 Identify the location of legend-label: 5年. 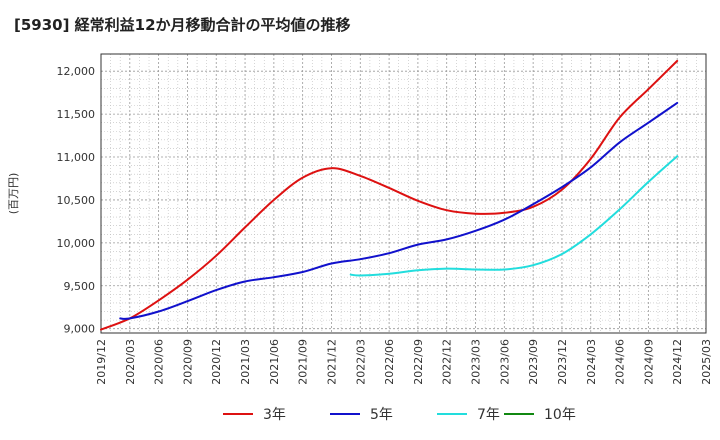
(381, 415).